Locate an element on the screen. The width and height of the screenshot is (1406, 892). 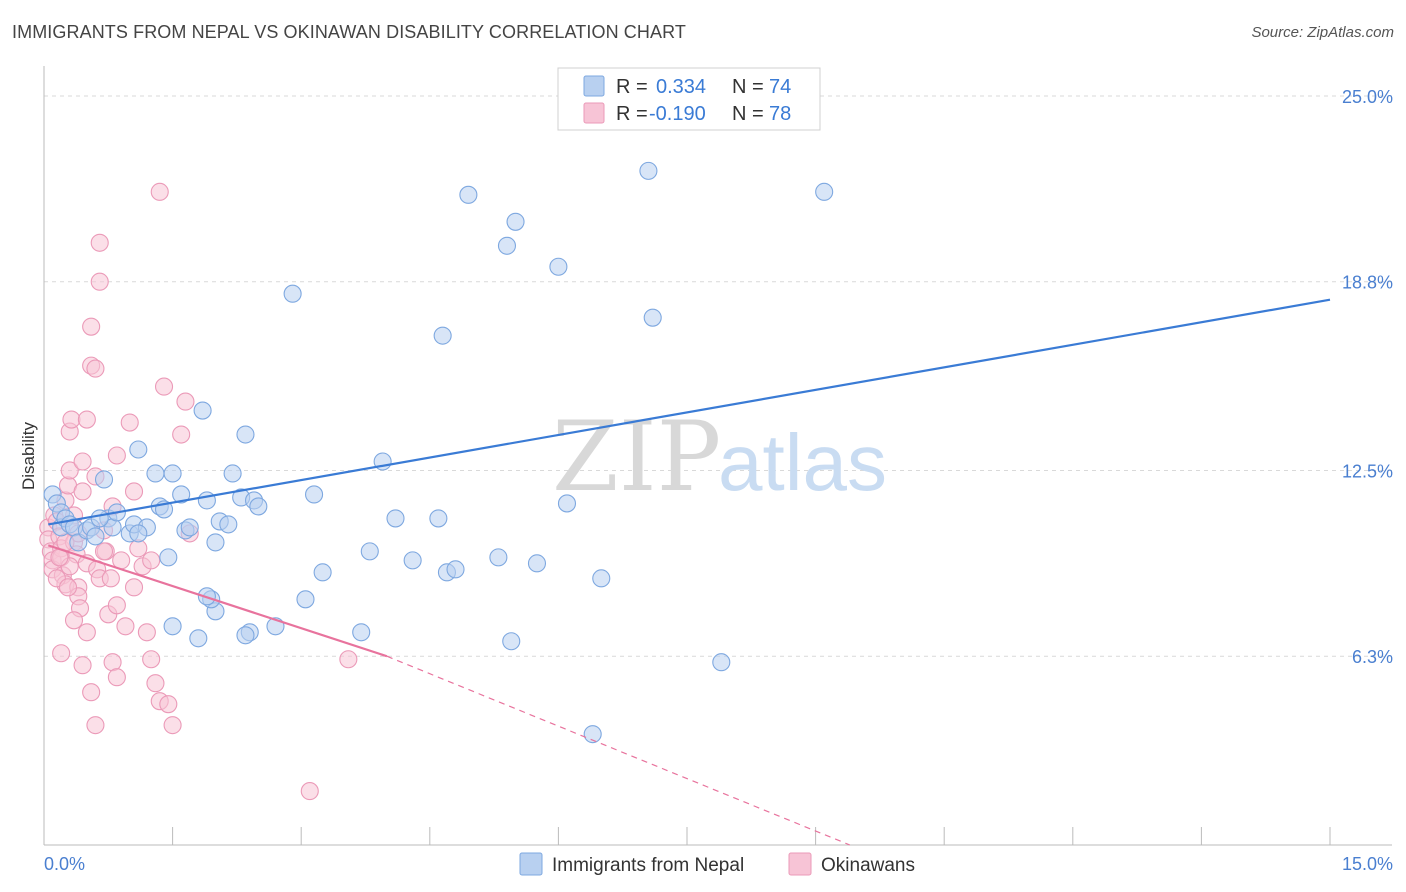
watermark: ZIP atlas is located at coordinates (719, 457).